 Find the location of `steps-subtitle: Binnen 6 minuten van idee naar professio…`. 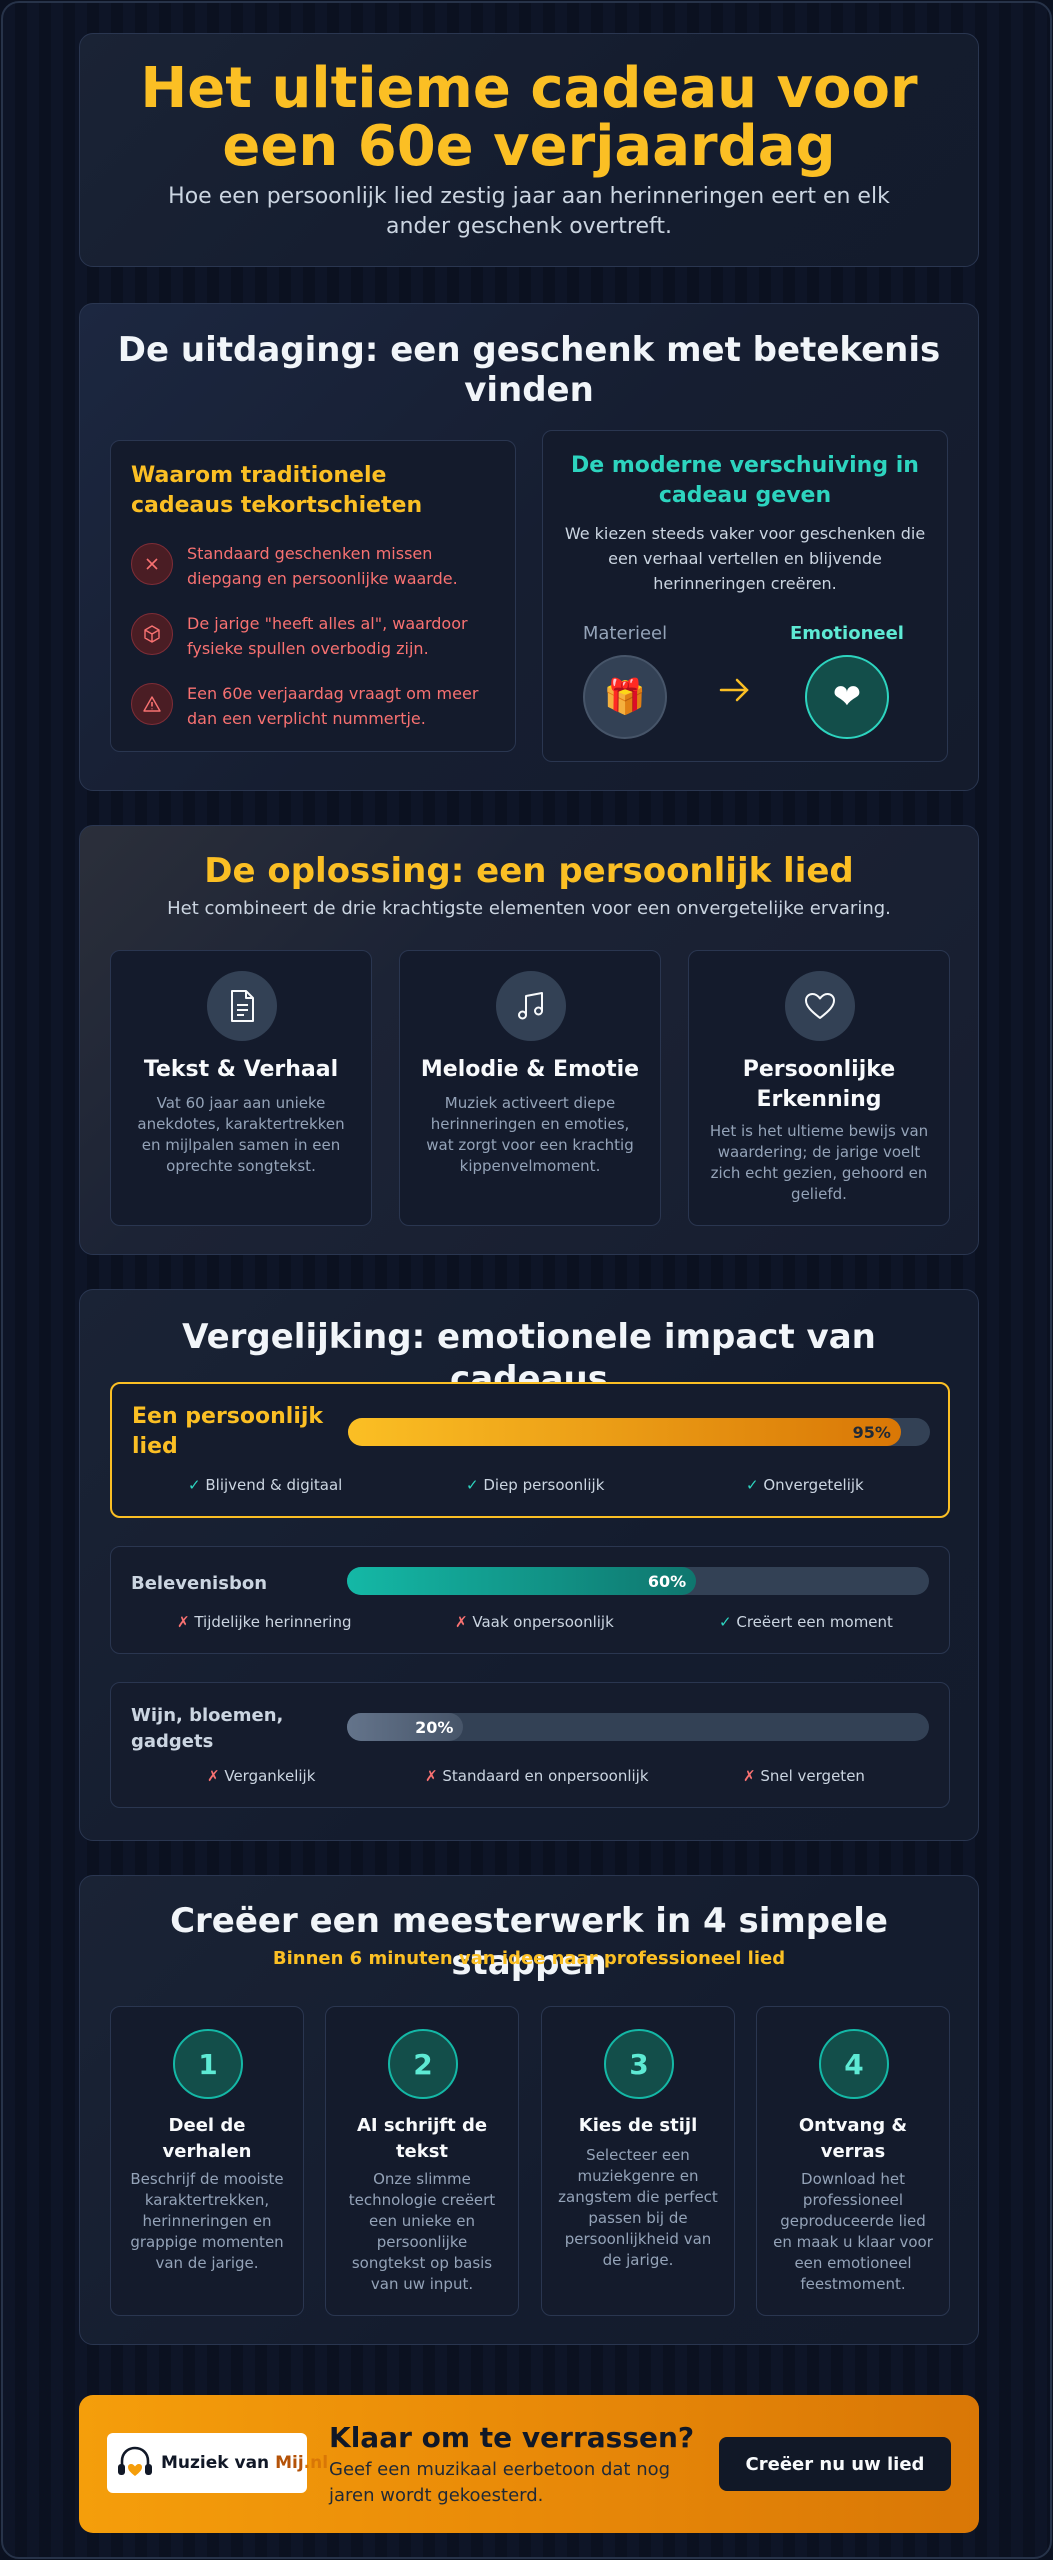

steps-subtitle: Binnen 6 minuten van idee naar professio… is located at coordinates (529, 1958).